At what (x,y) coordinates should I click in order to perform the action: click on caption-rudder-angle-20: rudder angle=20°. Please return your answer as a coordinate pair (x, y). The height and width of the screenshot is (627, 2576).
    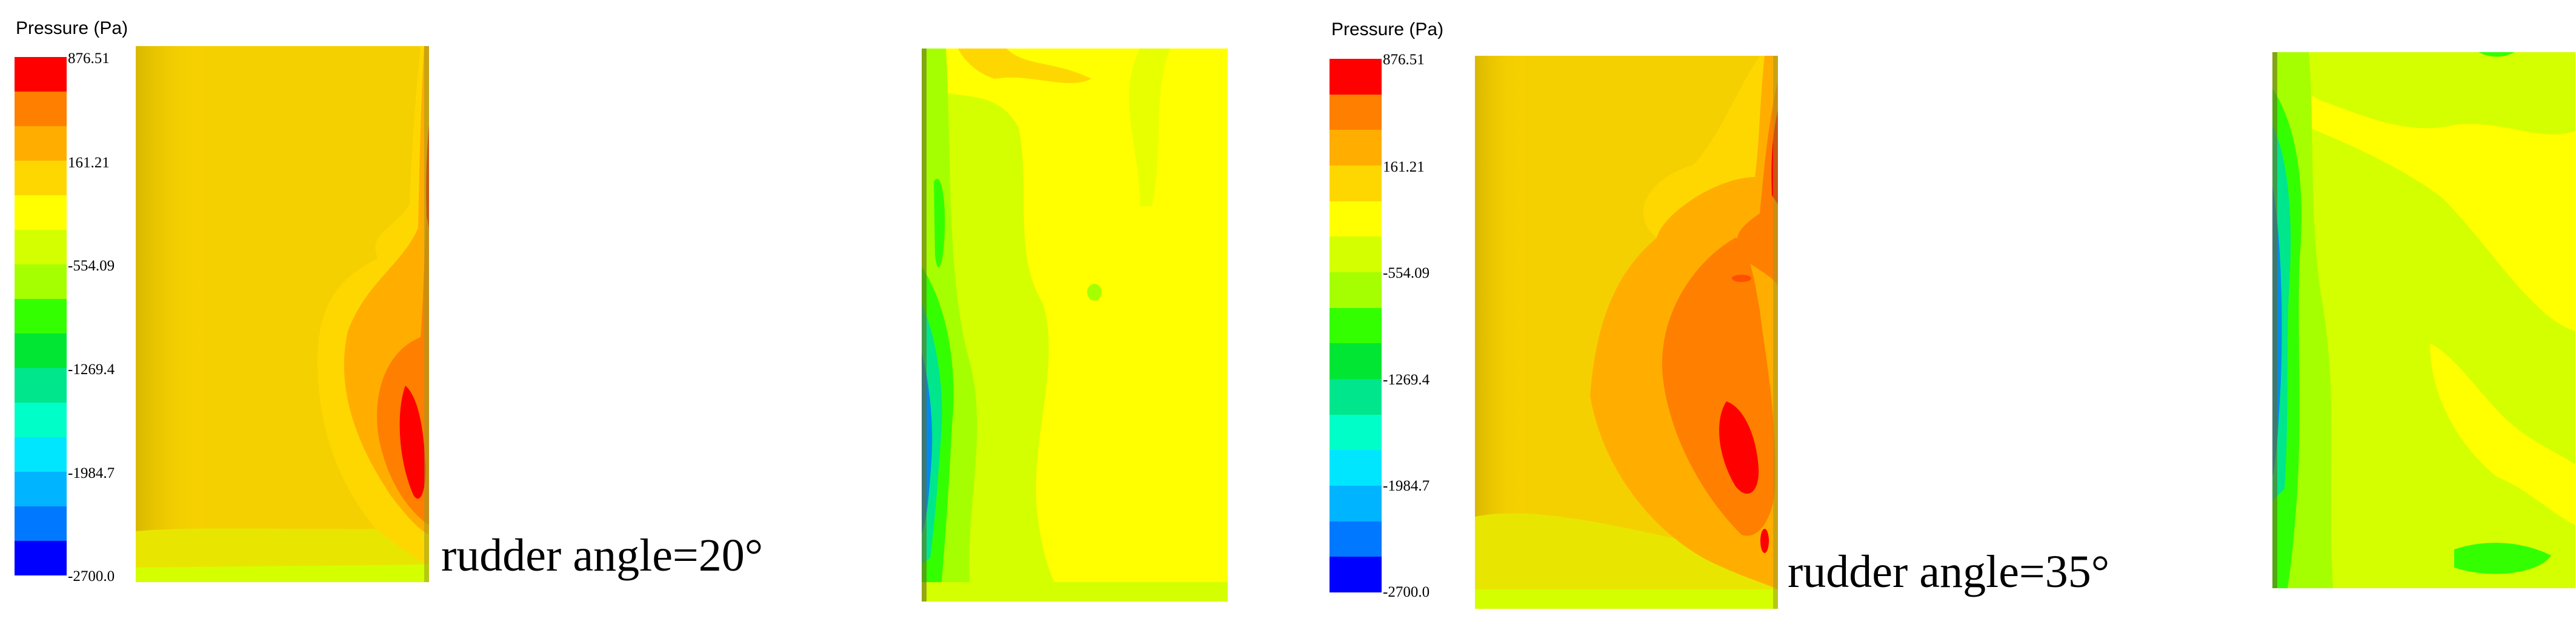
    Looking at the image, I should click on (602, 555).